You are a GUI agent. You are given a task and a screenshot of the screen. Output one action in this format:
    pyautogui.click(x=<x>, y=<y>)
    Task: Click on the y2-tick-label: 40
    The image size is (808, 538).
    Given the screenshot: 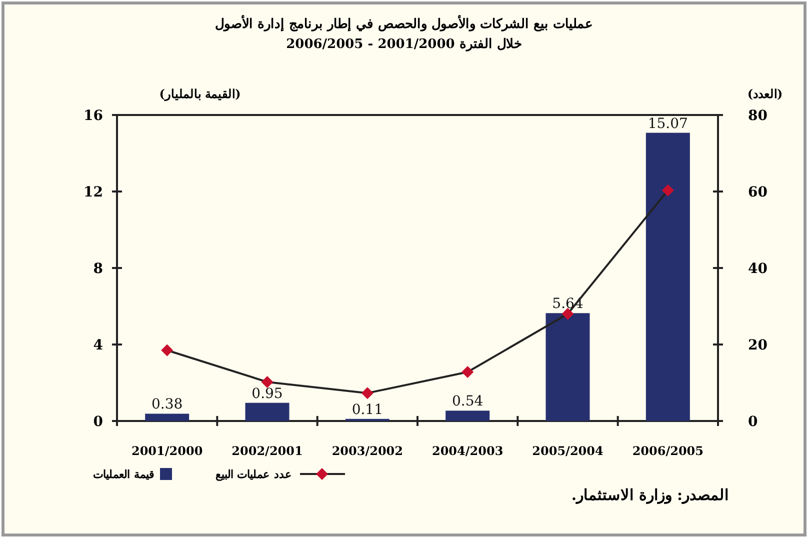 What is the action you would take?
    pyautogui.click(x=758, y=269)
    